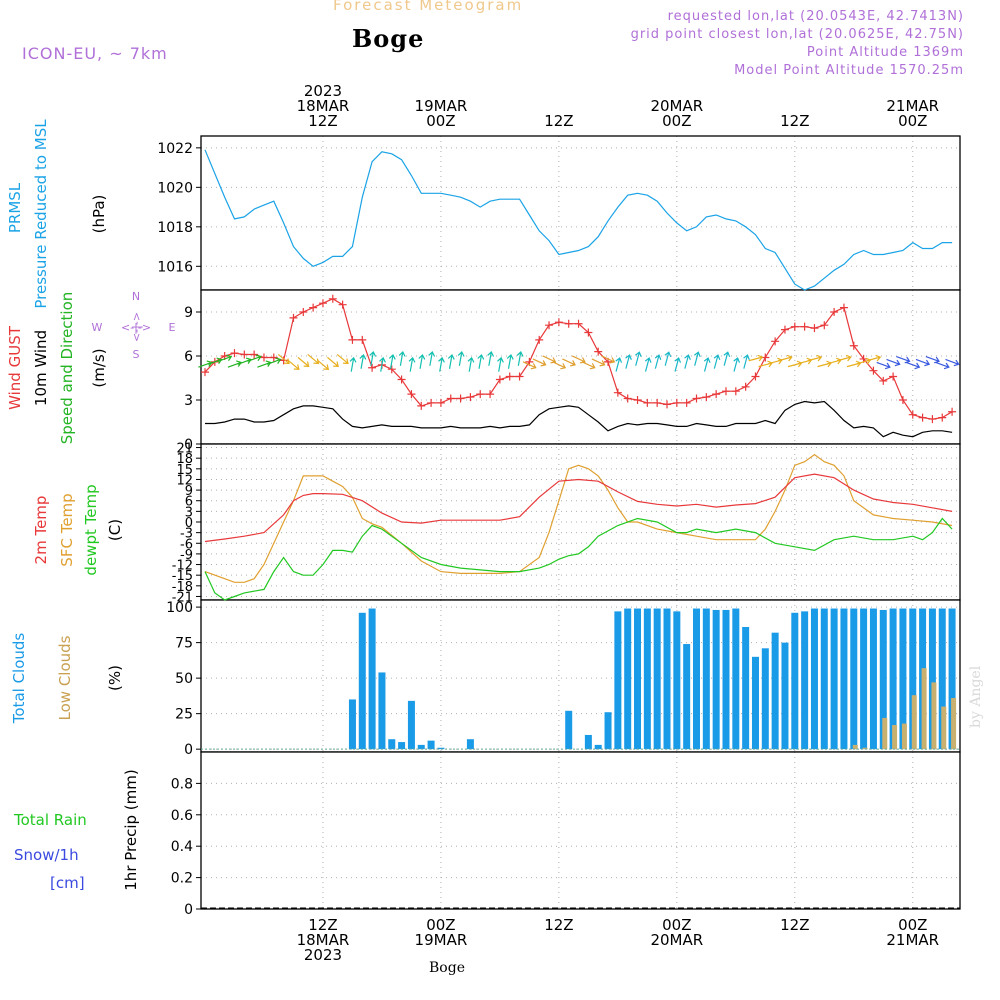 This screenshot has height=1000, width=1000. I want to click on temp-label-sfc: SFC Temp, so click(67, 529).